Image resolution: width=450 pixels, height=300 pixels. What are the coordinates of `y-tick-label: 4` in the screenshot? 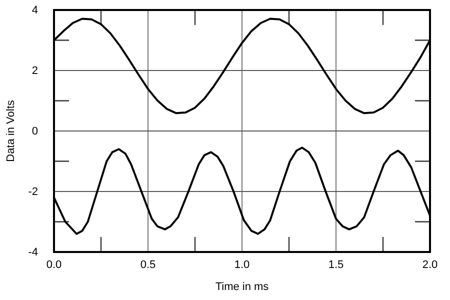 It's located at (35, 10).